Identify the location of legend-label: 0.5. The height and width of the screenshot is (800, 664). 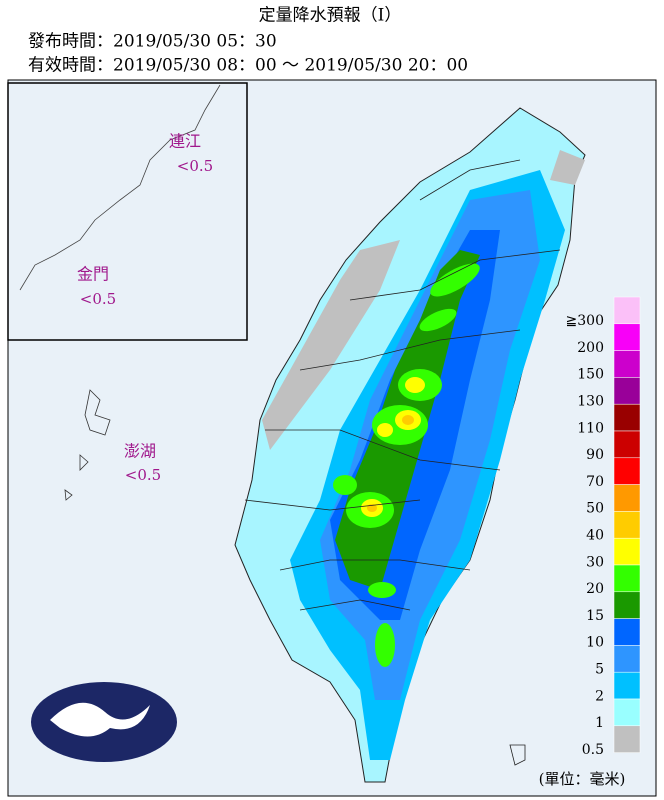
(593, 750).